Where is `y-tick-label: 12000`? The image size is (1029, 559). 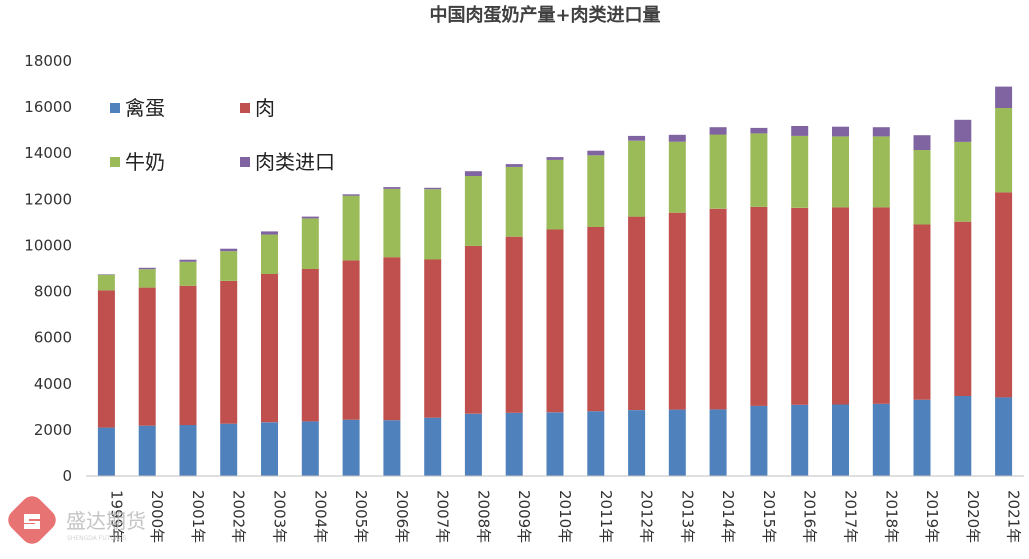 y-tick-label: 12000 is located at coordinates (48, 199).